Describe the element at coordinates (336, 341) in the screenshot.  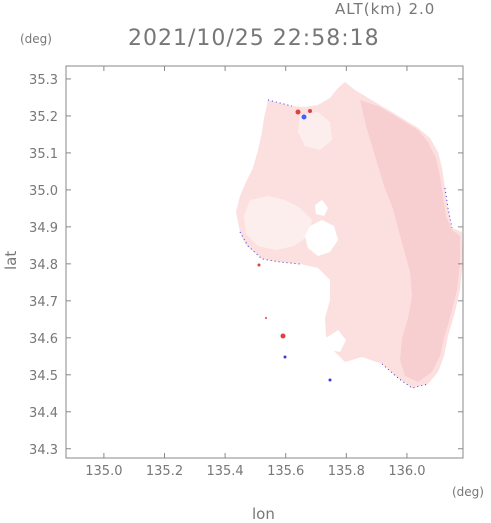
I see `inlet-gap` at that location.